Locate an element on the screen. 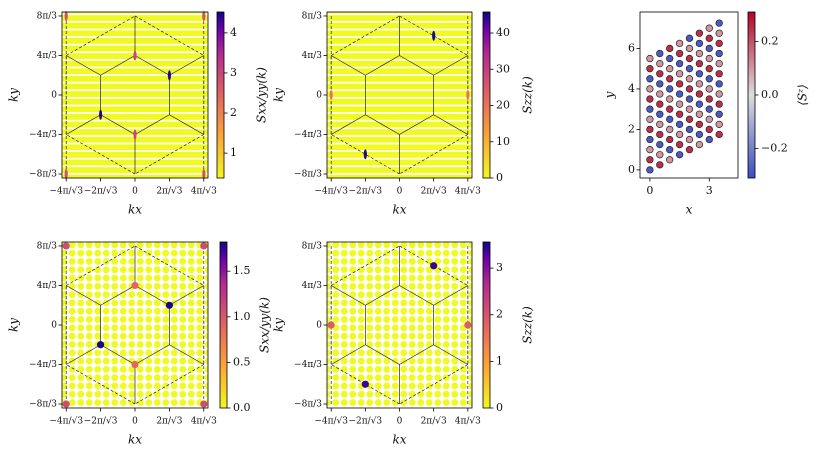 This screenshot has width=831, height=450. colorbar-label: Sxx/yy(k) is located at coordinates (265, 325).